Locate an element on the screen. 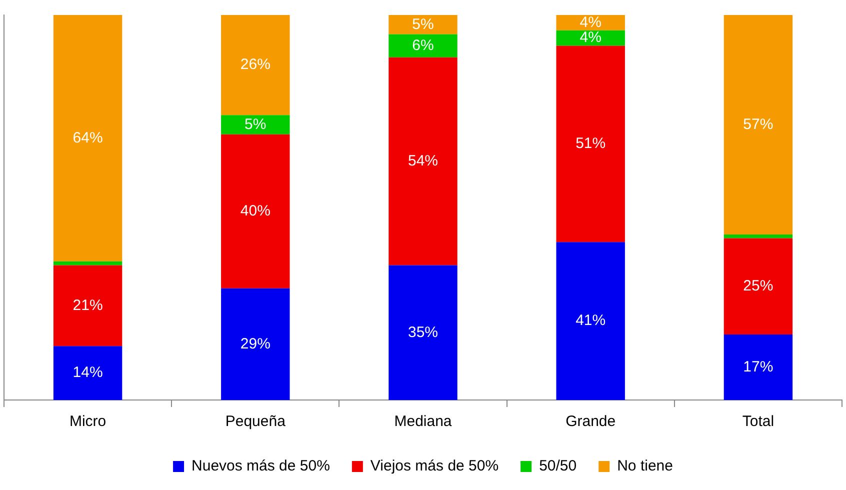  data-label: 57% is located at coordinates (758, 124).